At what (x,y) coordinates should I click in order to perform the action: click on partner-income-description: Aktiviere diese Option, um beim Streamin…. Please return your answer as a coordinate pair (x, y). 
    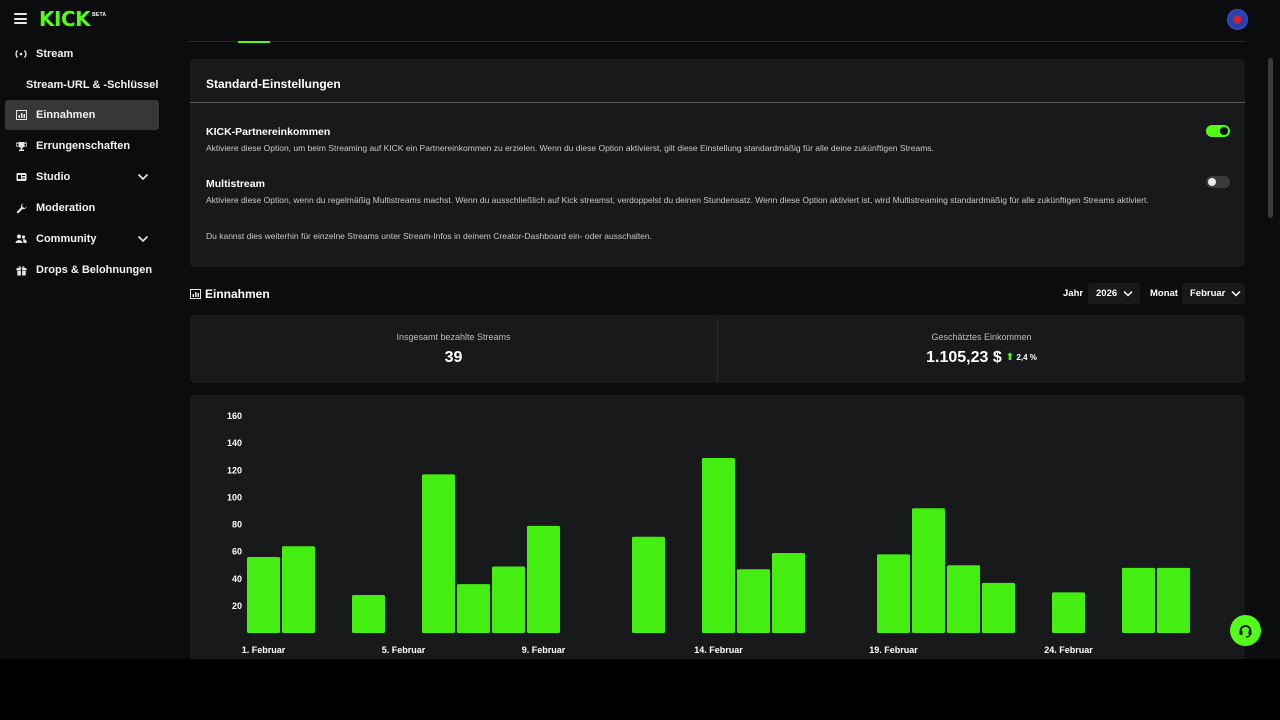
    Looking at the image, I should click on (570, 148).